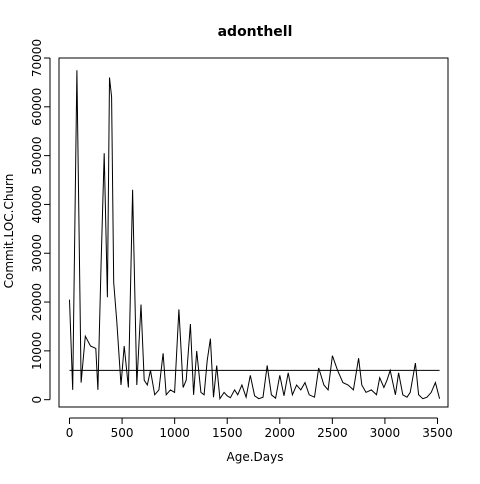 The image size is (480, 484). I want to click on y-tick-label: 70000, so click(37, 58).